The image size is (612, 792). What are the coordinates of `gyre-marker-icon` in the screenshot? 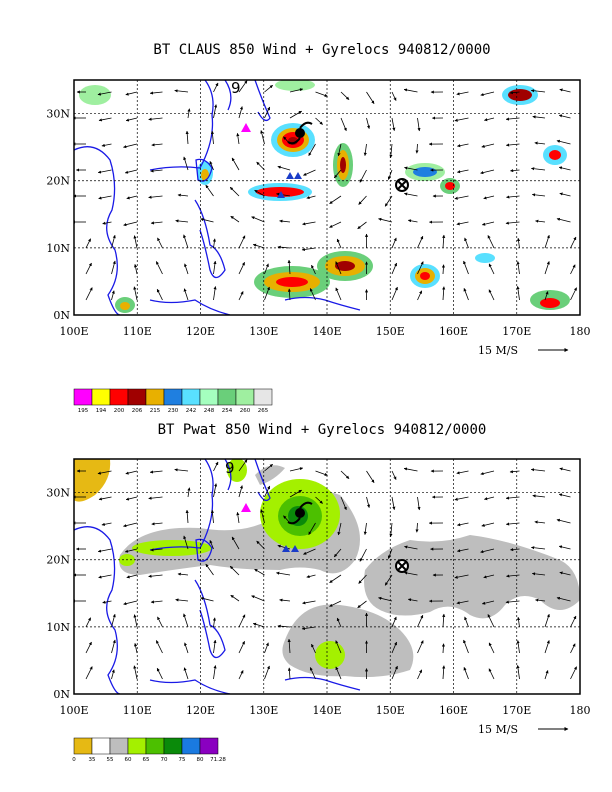 It's located at (246, 127).